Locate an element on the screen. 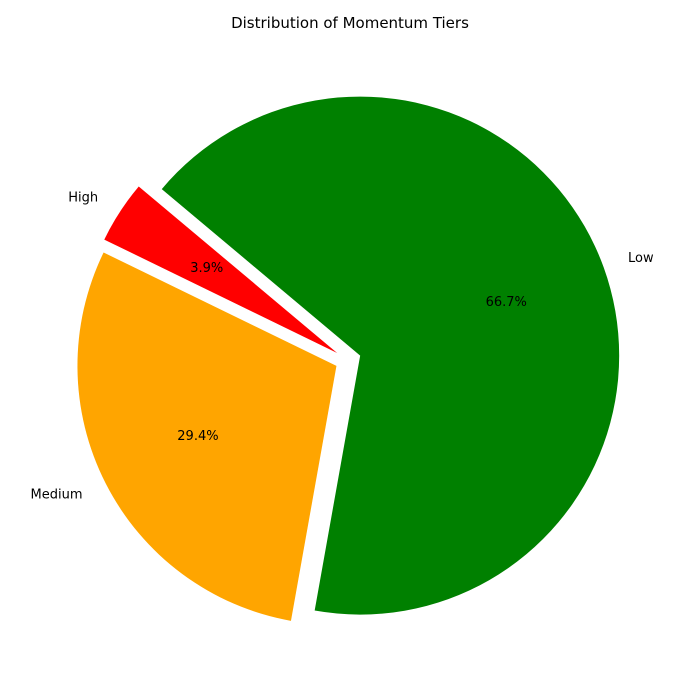  pie-slice-high is located at coordinates (221, 269).